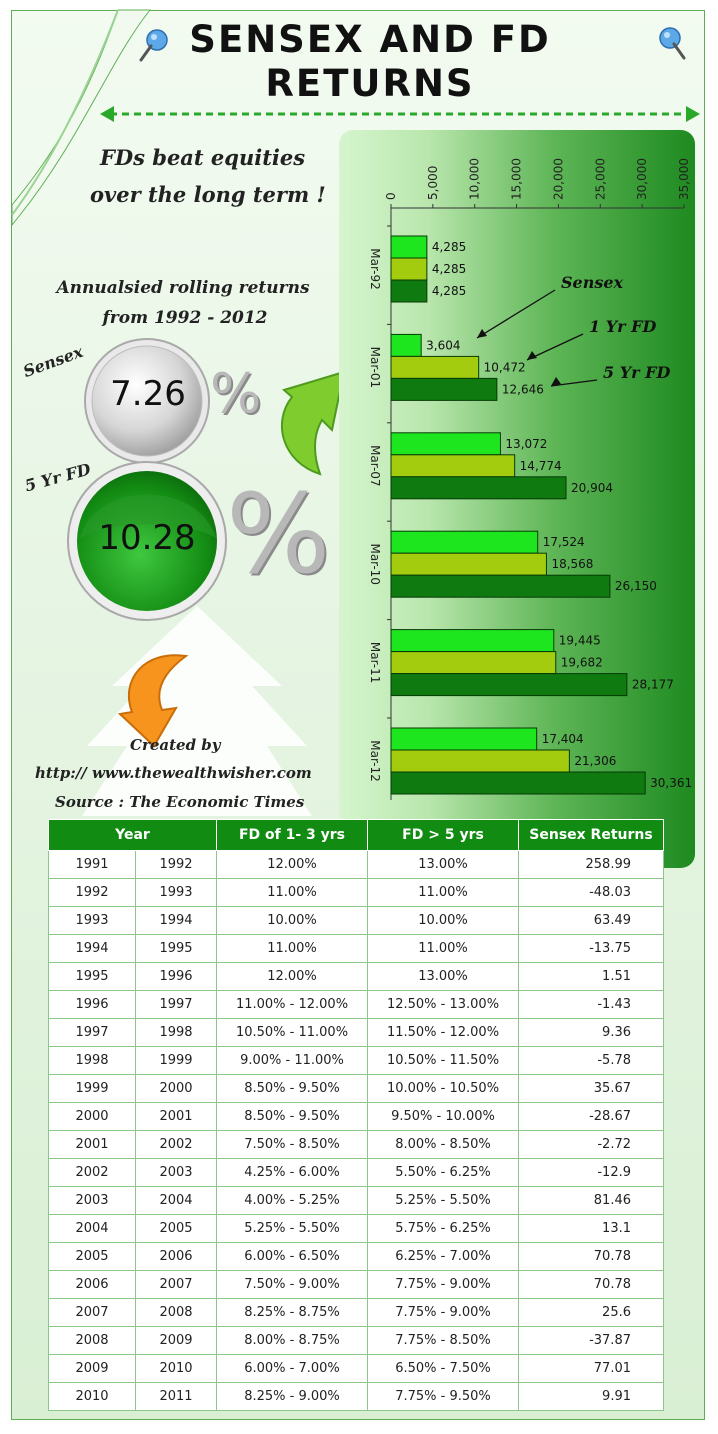 This screenshot has width=718, height=1434. Describe the element at coordinates (208, 194) in the screenshot. I see `tagline-line2: over the long term !` at that location.